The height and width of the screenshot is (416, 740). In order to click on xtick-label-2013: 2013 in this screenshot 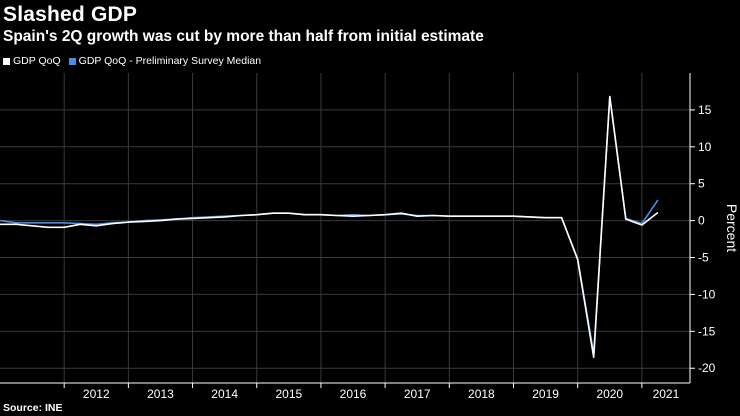, I will do `click(160, 394)`.